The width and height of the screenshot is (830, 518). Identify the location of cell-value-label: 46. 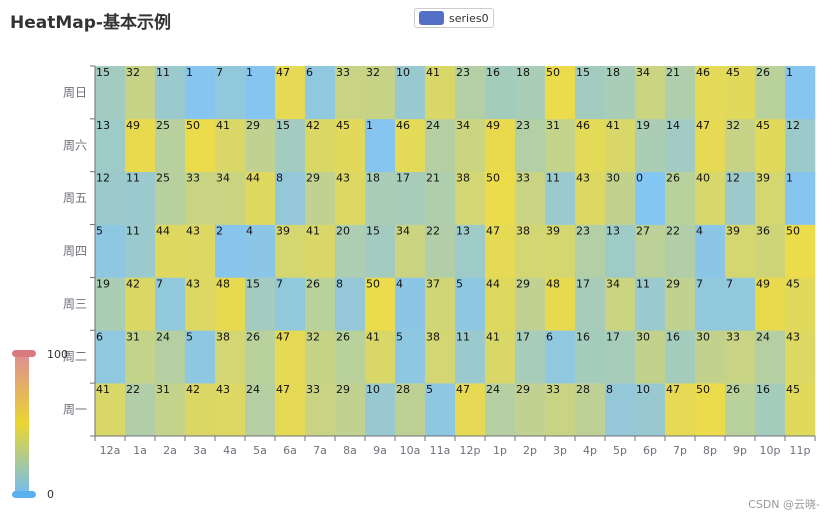
(403, 125).